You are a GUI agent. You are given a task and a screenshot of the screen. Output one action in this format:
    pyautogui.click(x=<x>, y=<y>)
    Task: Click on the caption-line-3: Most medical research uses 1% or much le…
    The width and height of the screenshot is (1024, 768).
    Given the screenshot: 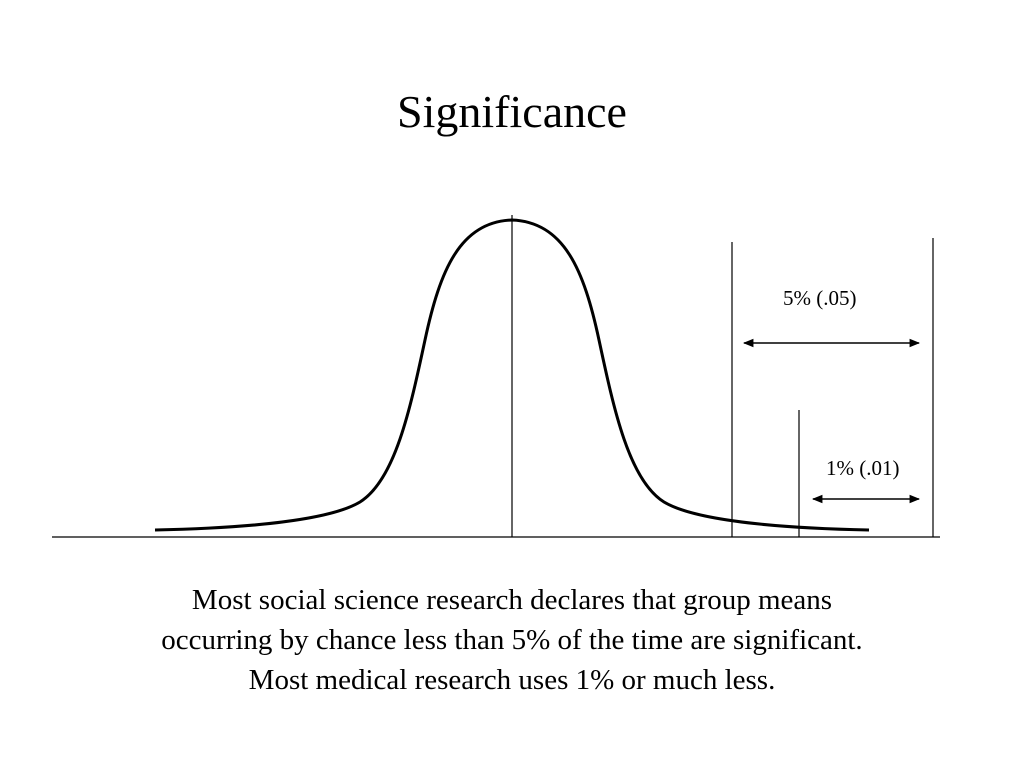 What is the action you would take?
    pyautogui.click(x=512, y=680)
    